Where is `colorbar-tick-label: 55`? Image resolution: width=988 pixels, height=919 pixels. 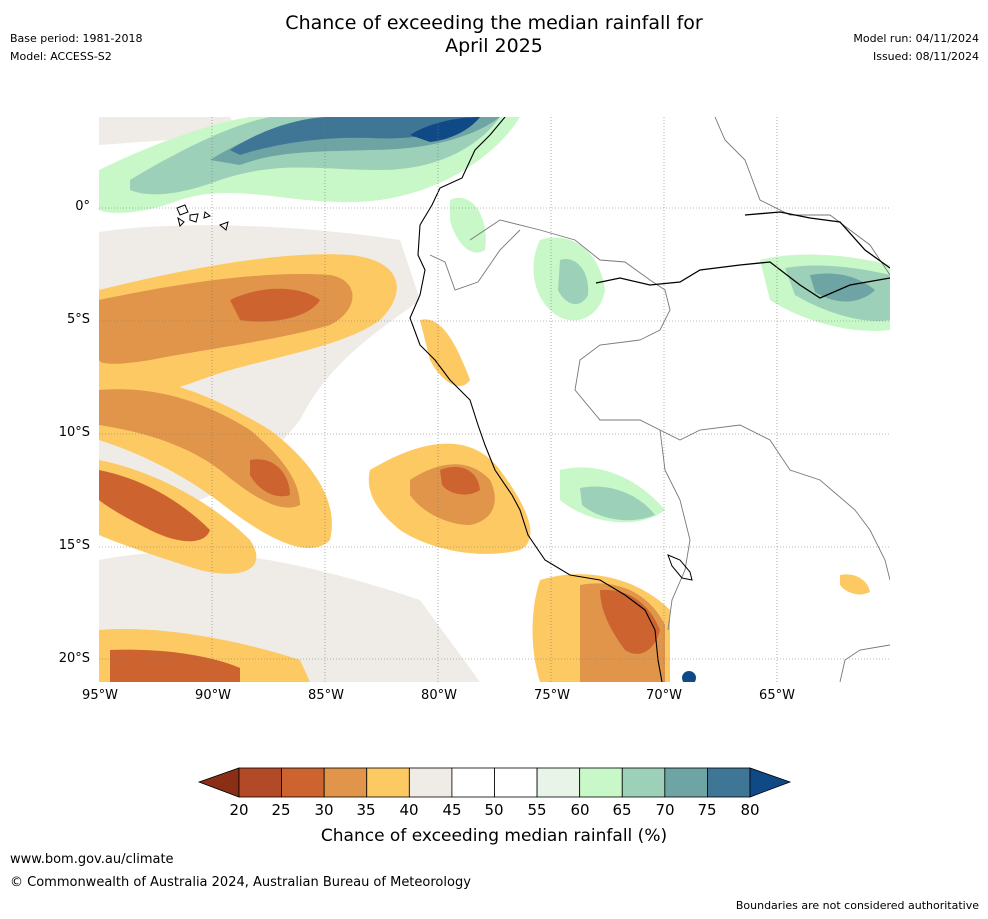
colorbar-tick-label: 55 is located at coordinates (537, 810).